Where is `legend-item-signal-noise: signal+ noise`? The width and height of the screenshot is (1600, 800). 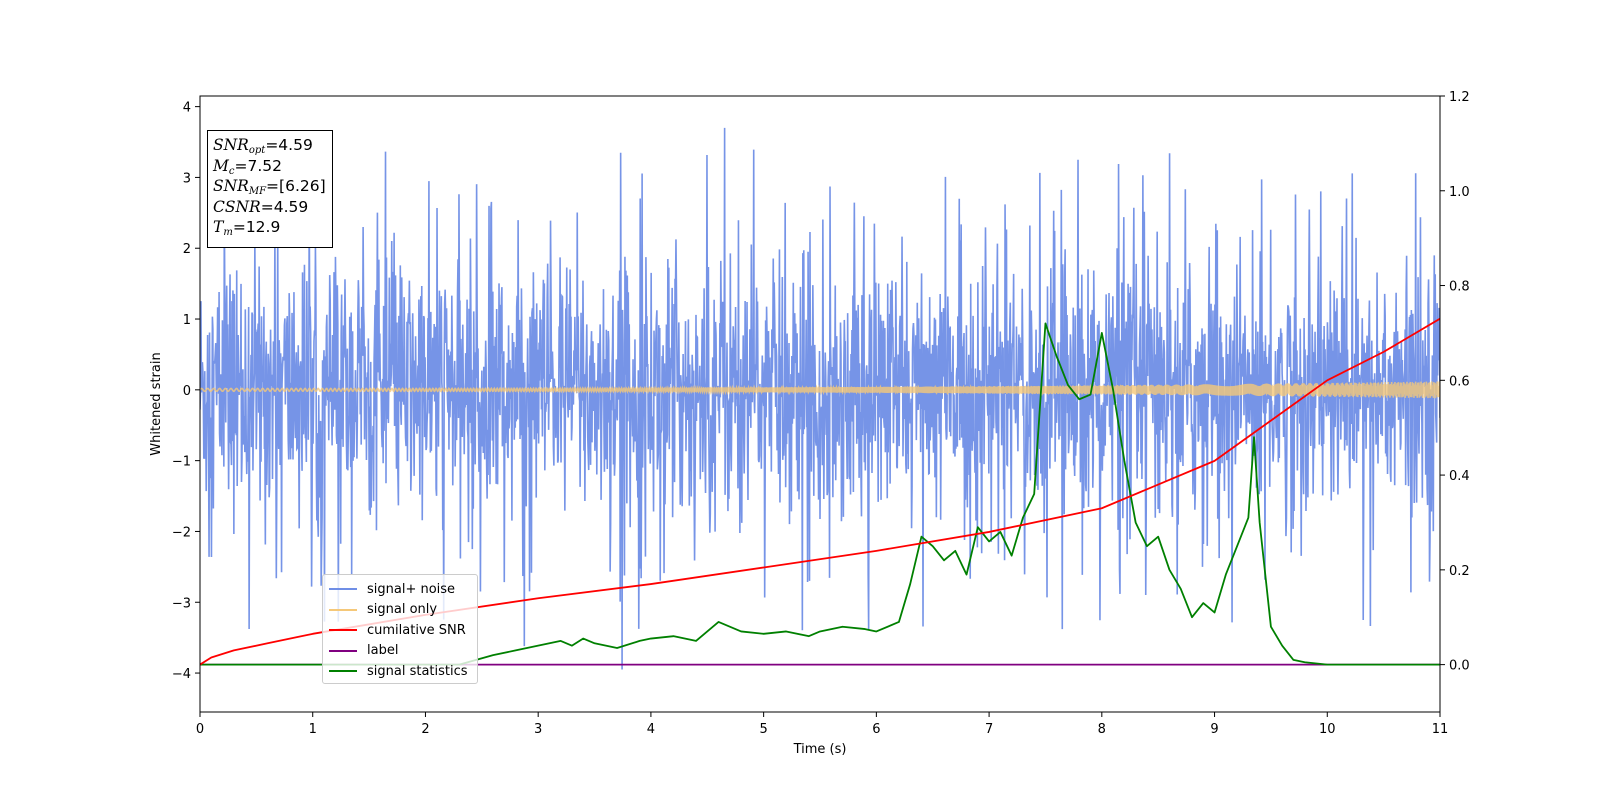 legend-item-signal-noise: signal+ noise is located at coordinates (400, 589).